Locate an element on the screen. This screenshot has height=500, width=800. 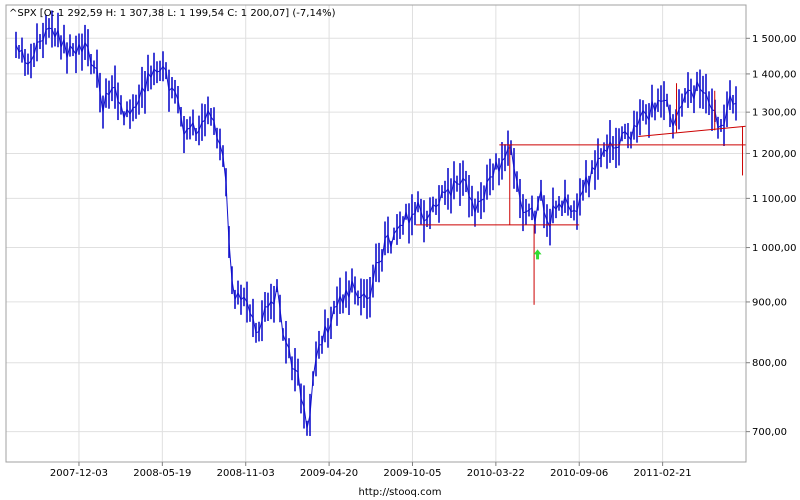
y-tick-label: 1 300,00 is located at coordinates (774, 113).